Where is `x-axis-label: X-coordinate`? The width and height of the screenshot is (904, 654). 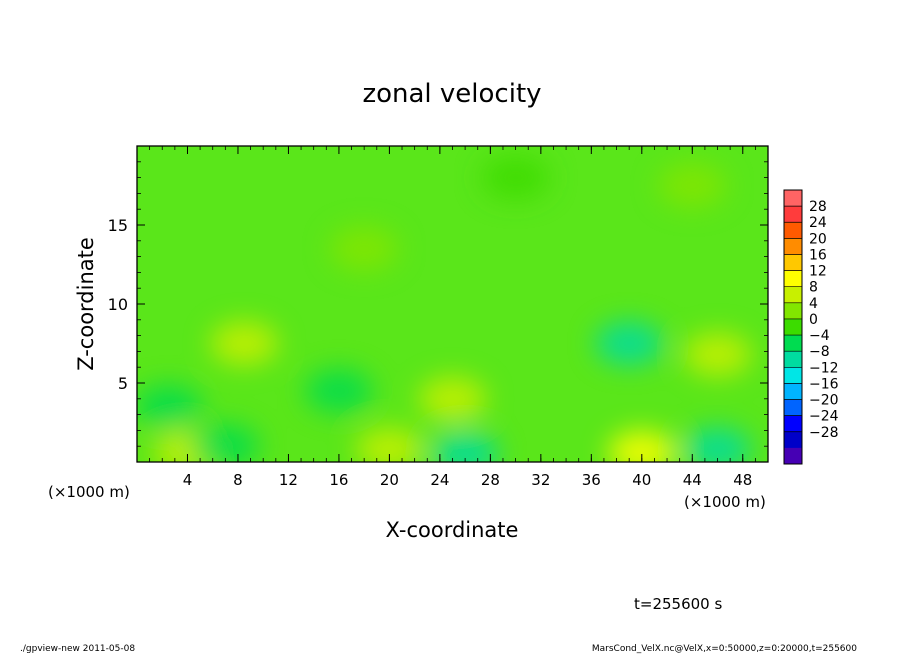
x-axis-label: X-coordinate is located at coordinates (452, 530).